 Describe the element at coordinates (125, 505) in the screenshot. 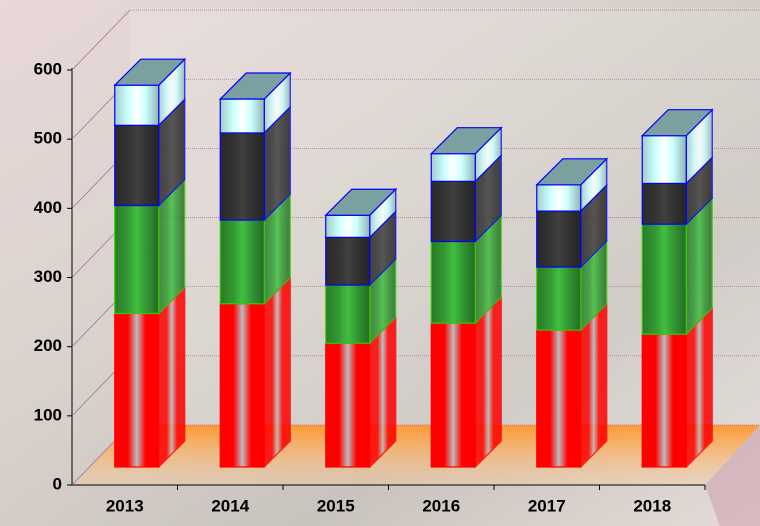

I see `x-tick-label: 2013` at that location.